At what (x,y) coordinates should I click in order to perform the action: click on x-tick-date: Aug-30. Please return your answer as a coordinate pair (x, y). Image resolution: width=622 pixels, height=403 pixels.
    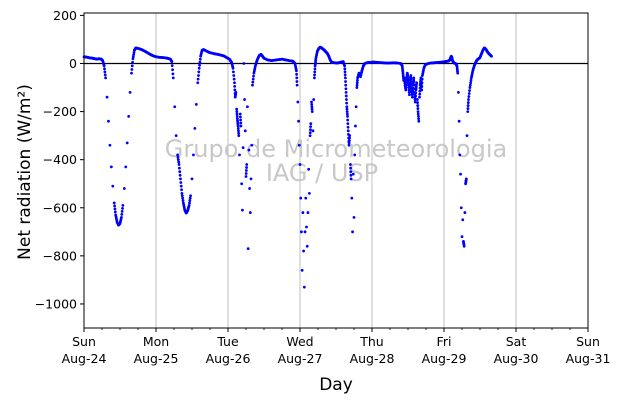
    Looking at the image, I should click on (516, 358).